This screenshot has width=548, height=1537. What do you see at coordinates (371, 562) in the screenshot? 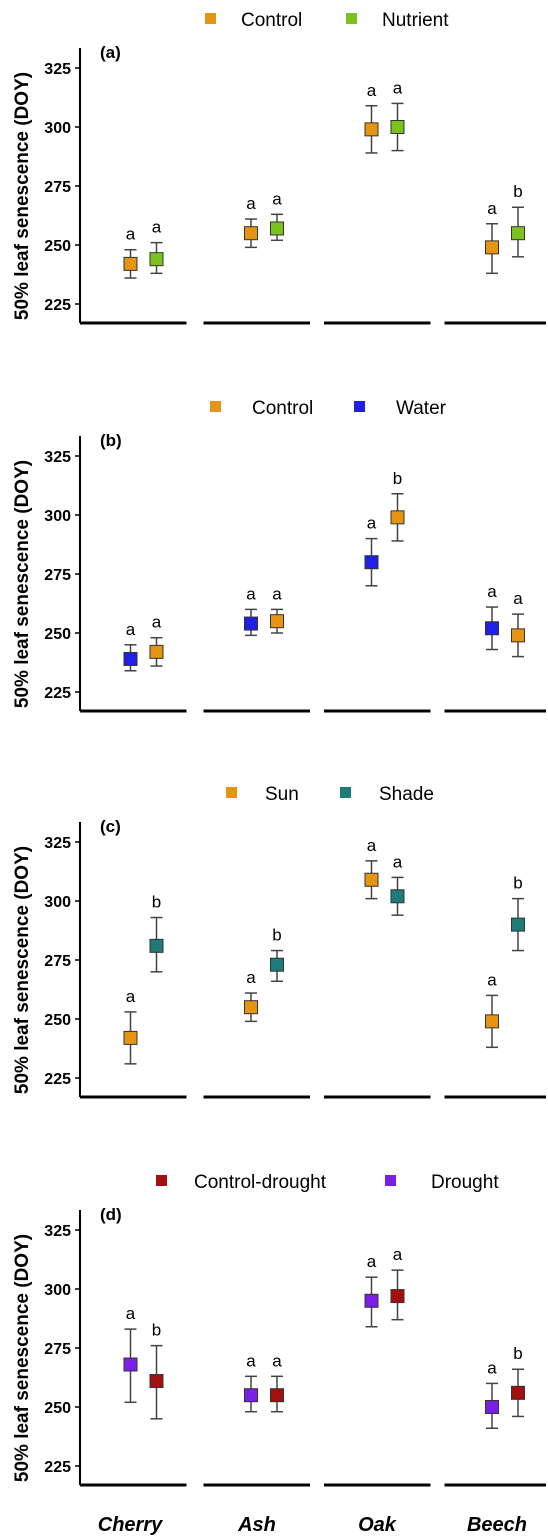
I see `panel-b-water-oak-point` at bounding box center [371, 562].